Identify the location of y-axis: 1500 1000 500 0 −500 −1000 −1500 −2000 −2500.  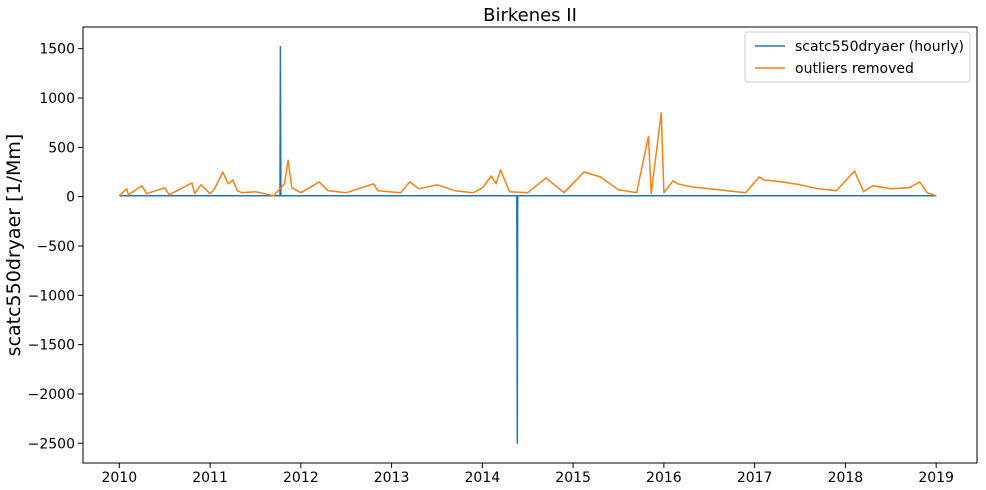
(55, 247).